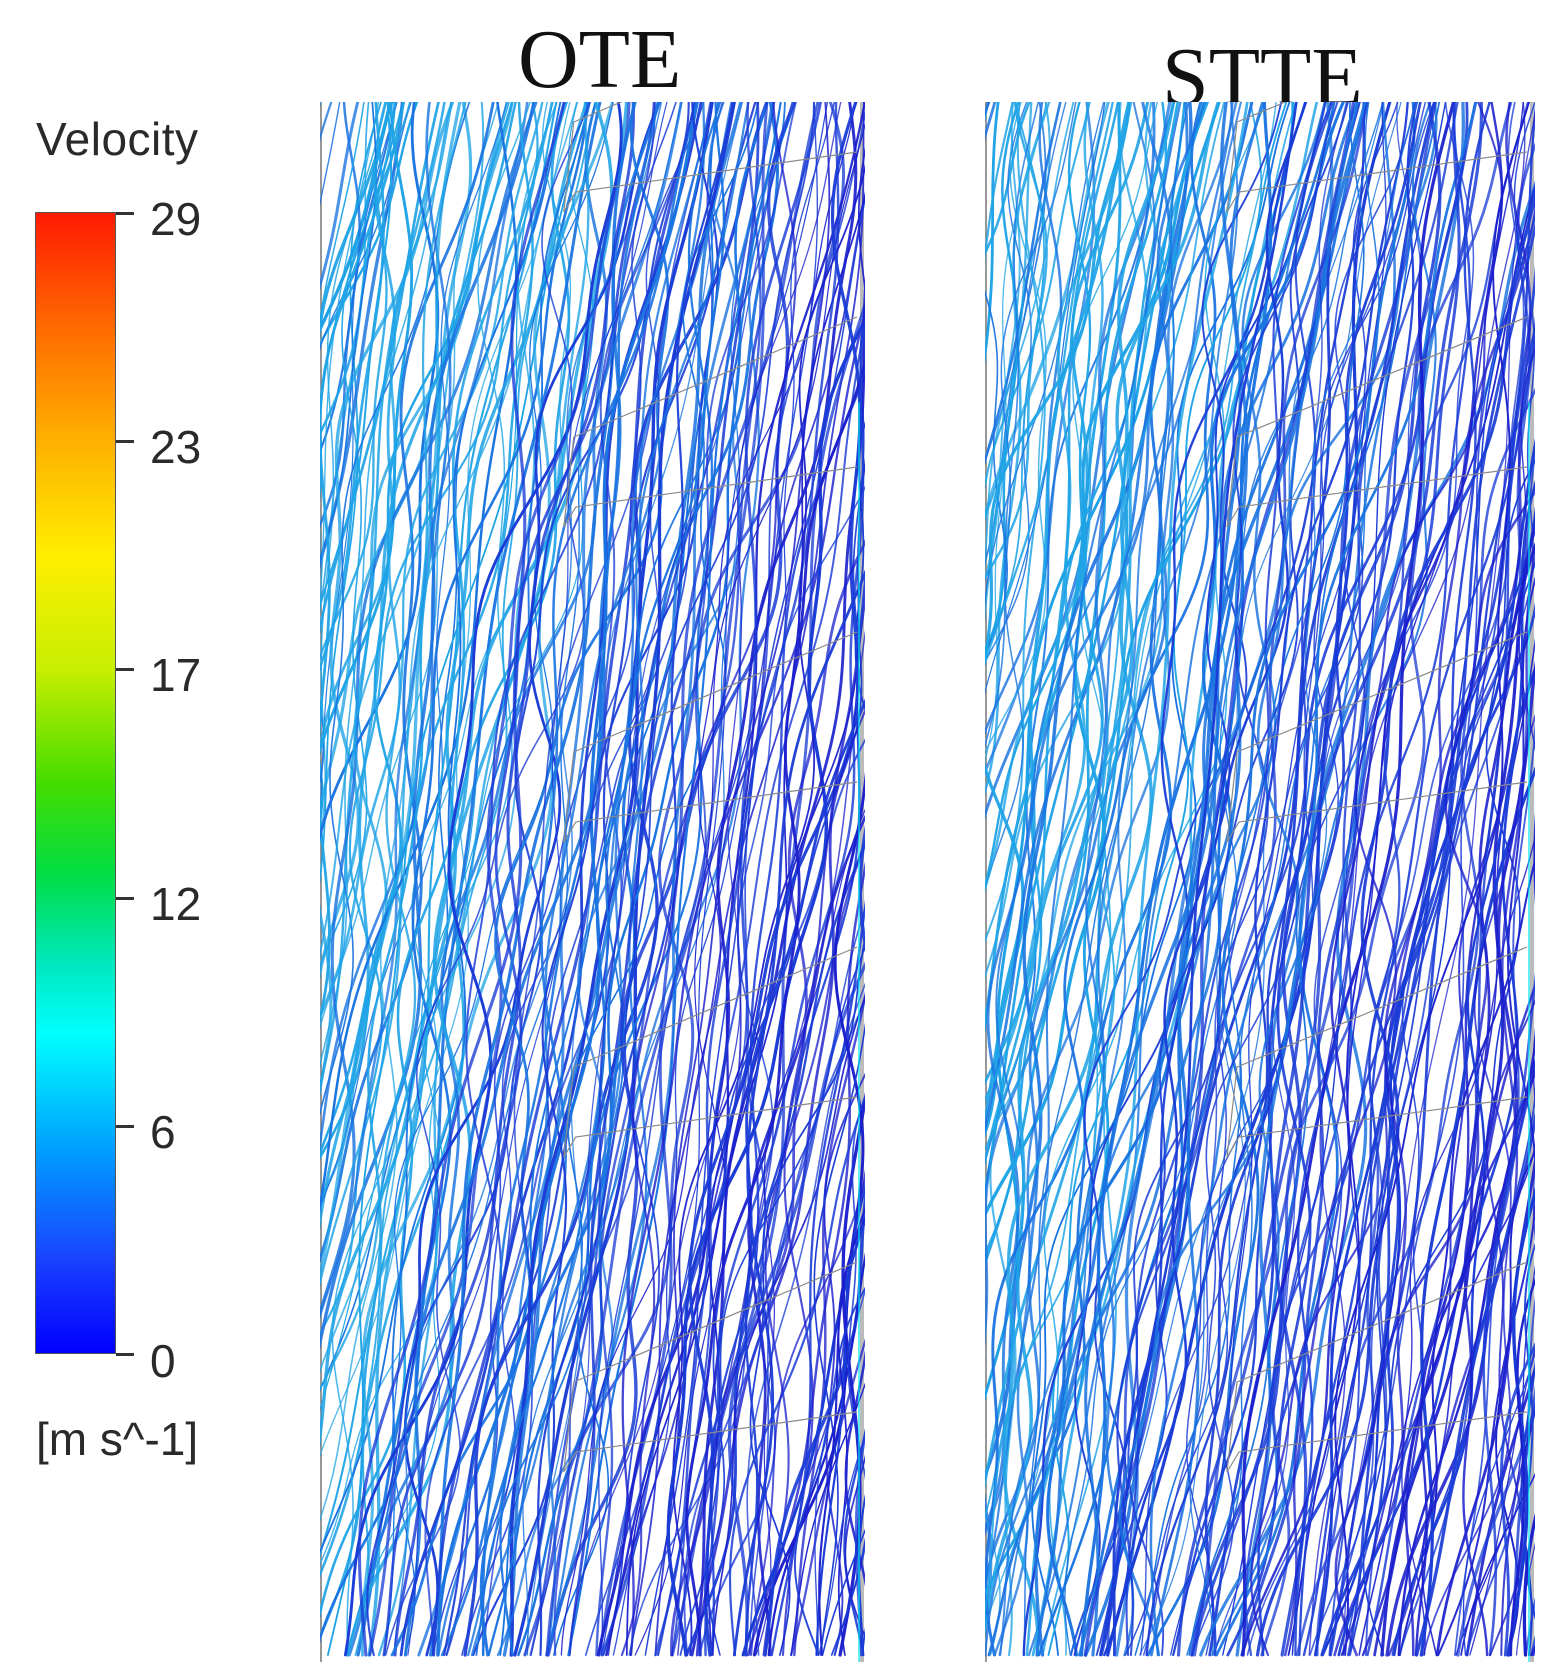  What do you see at coordinates (163, 1361) in the screenshot?
I see `tick-label-0: 0` at bounding box center [163, 1361].